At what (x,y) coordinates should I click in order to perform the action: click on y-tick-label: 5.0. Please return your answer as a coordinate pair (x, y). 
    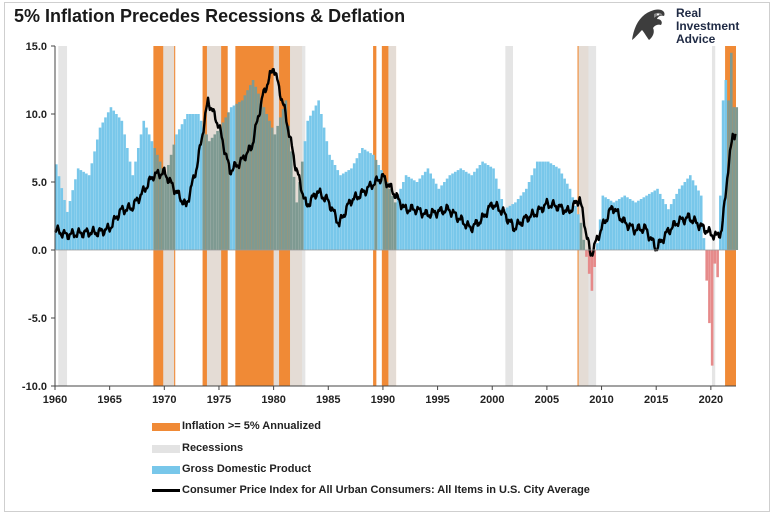
    Looking at the image, I should click on (39, 183).